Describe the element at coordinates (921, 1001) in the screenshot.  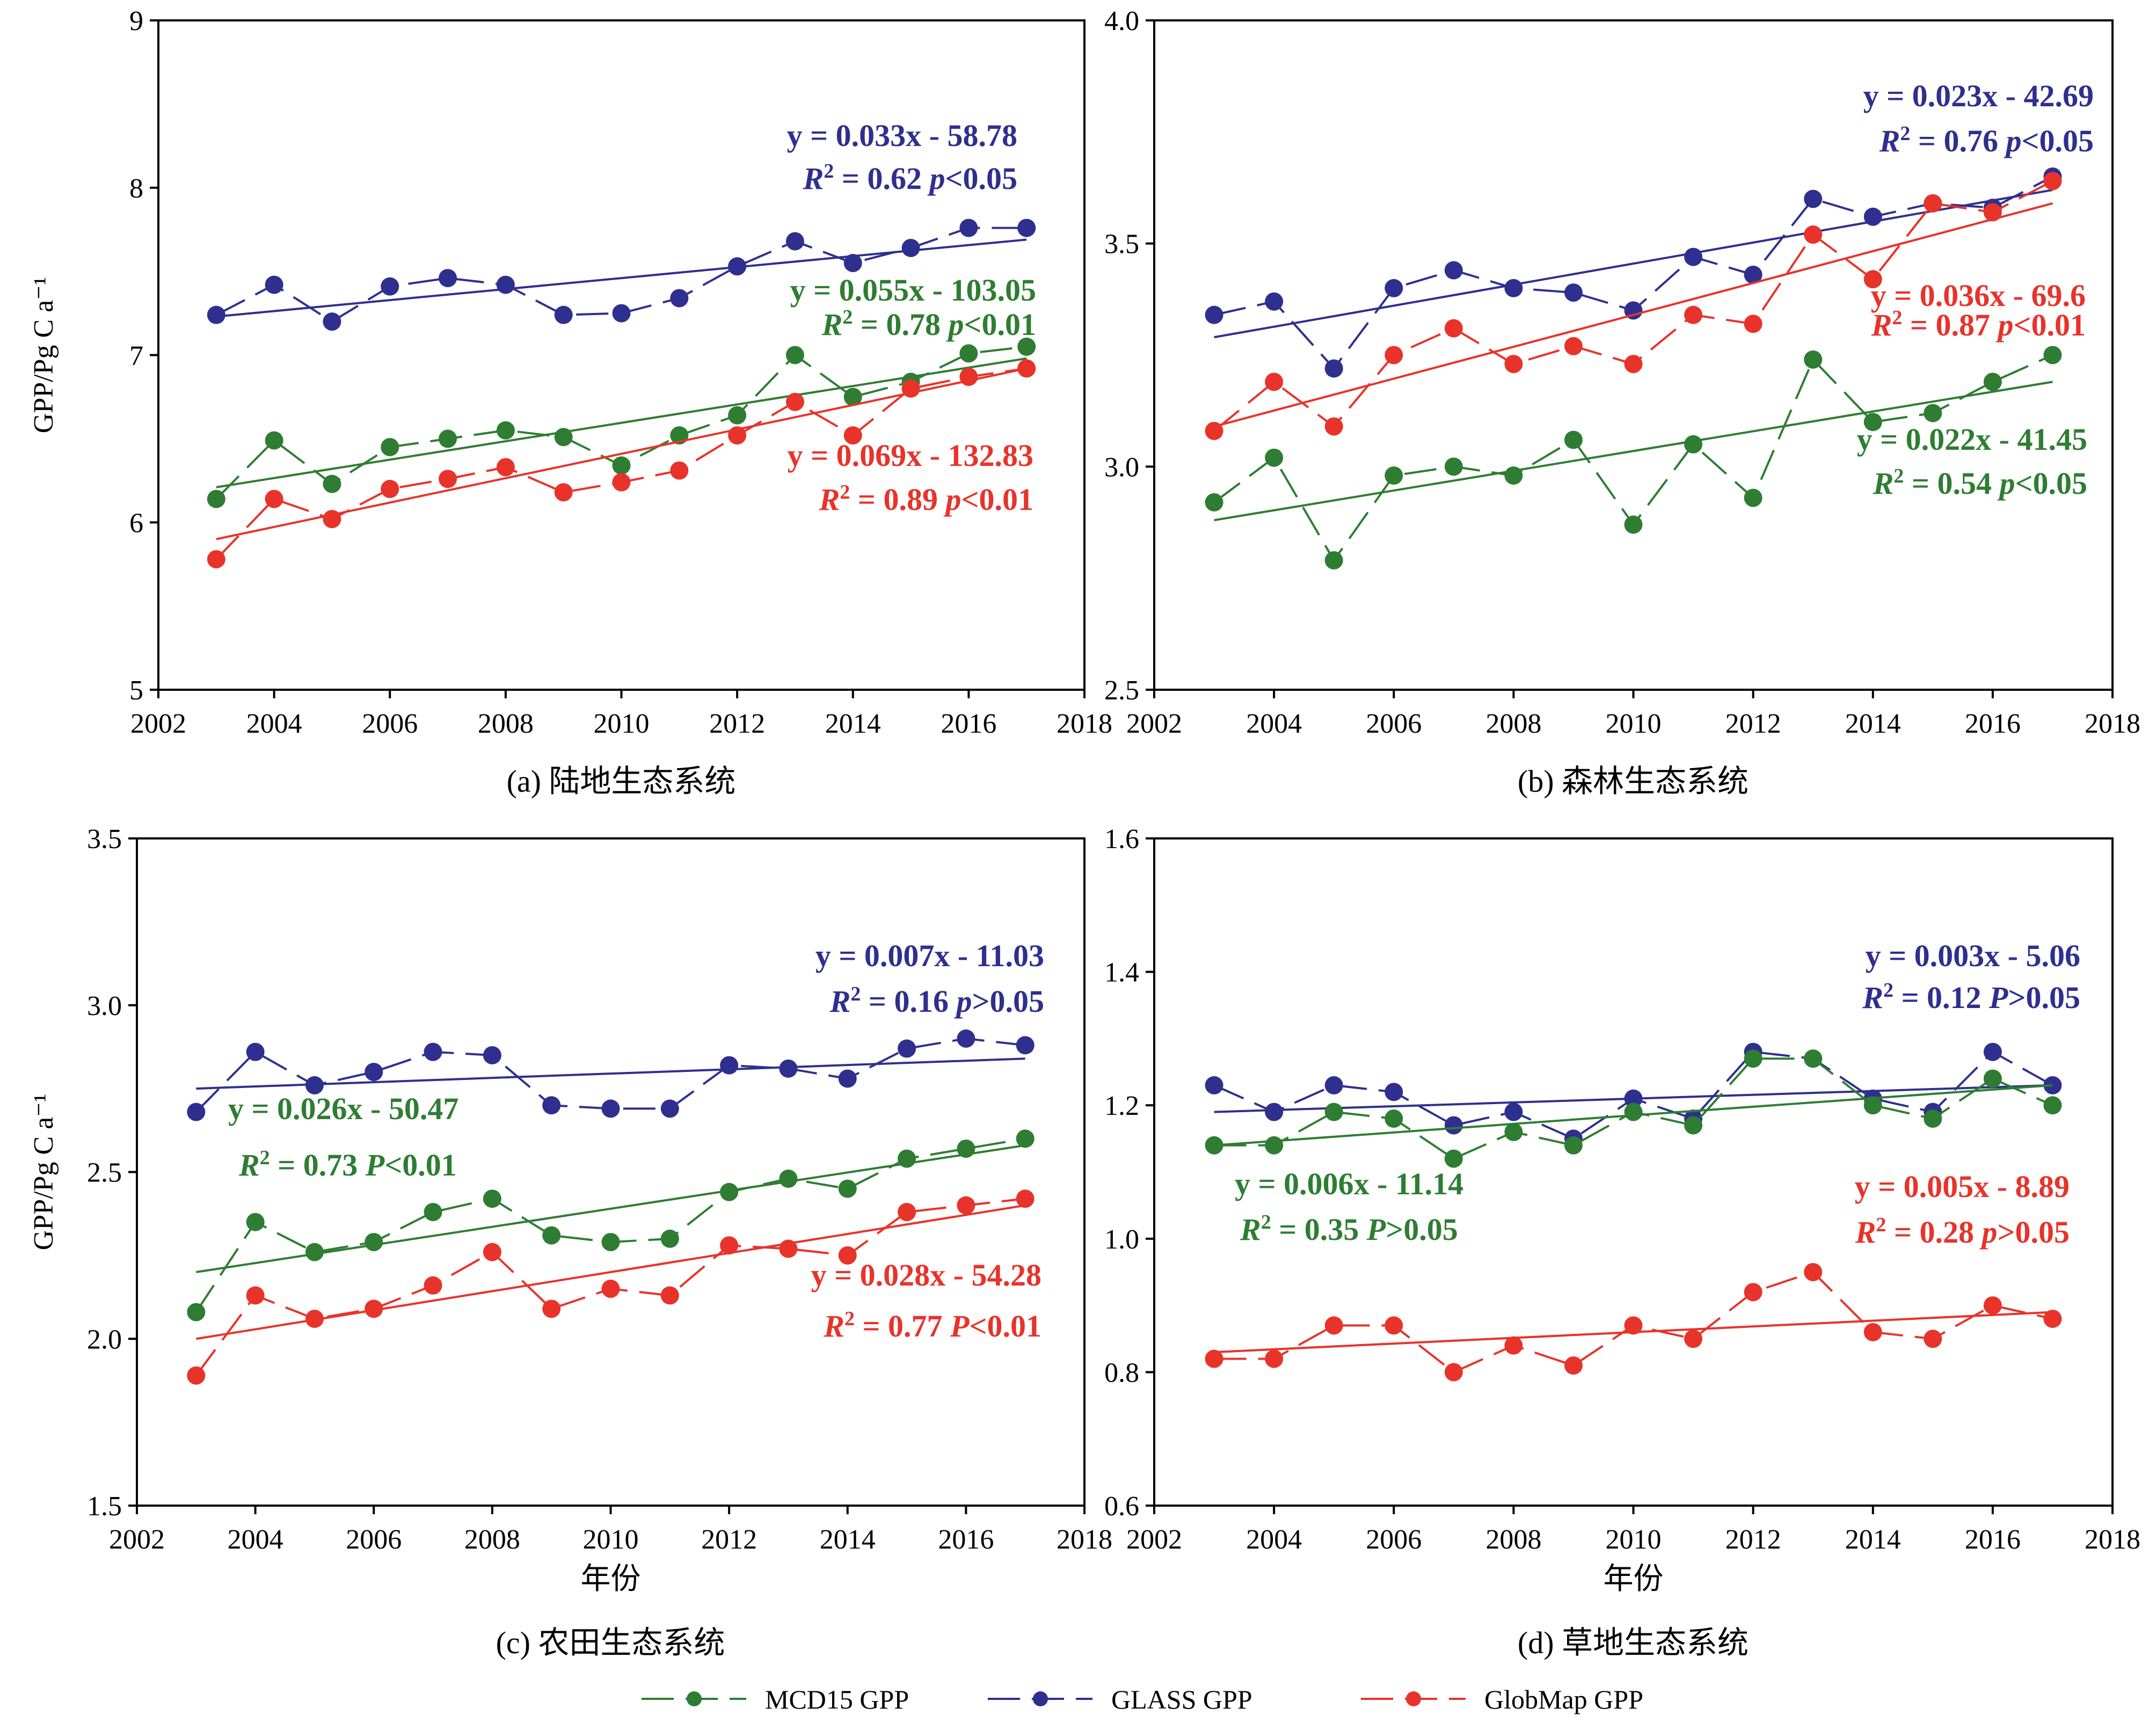
I see `stats-part: 0.16` at that location.